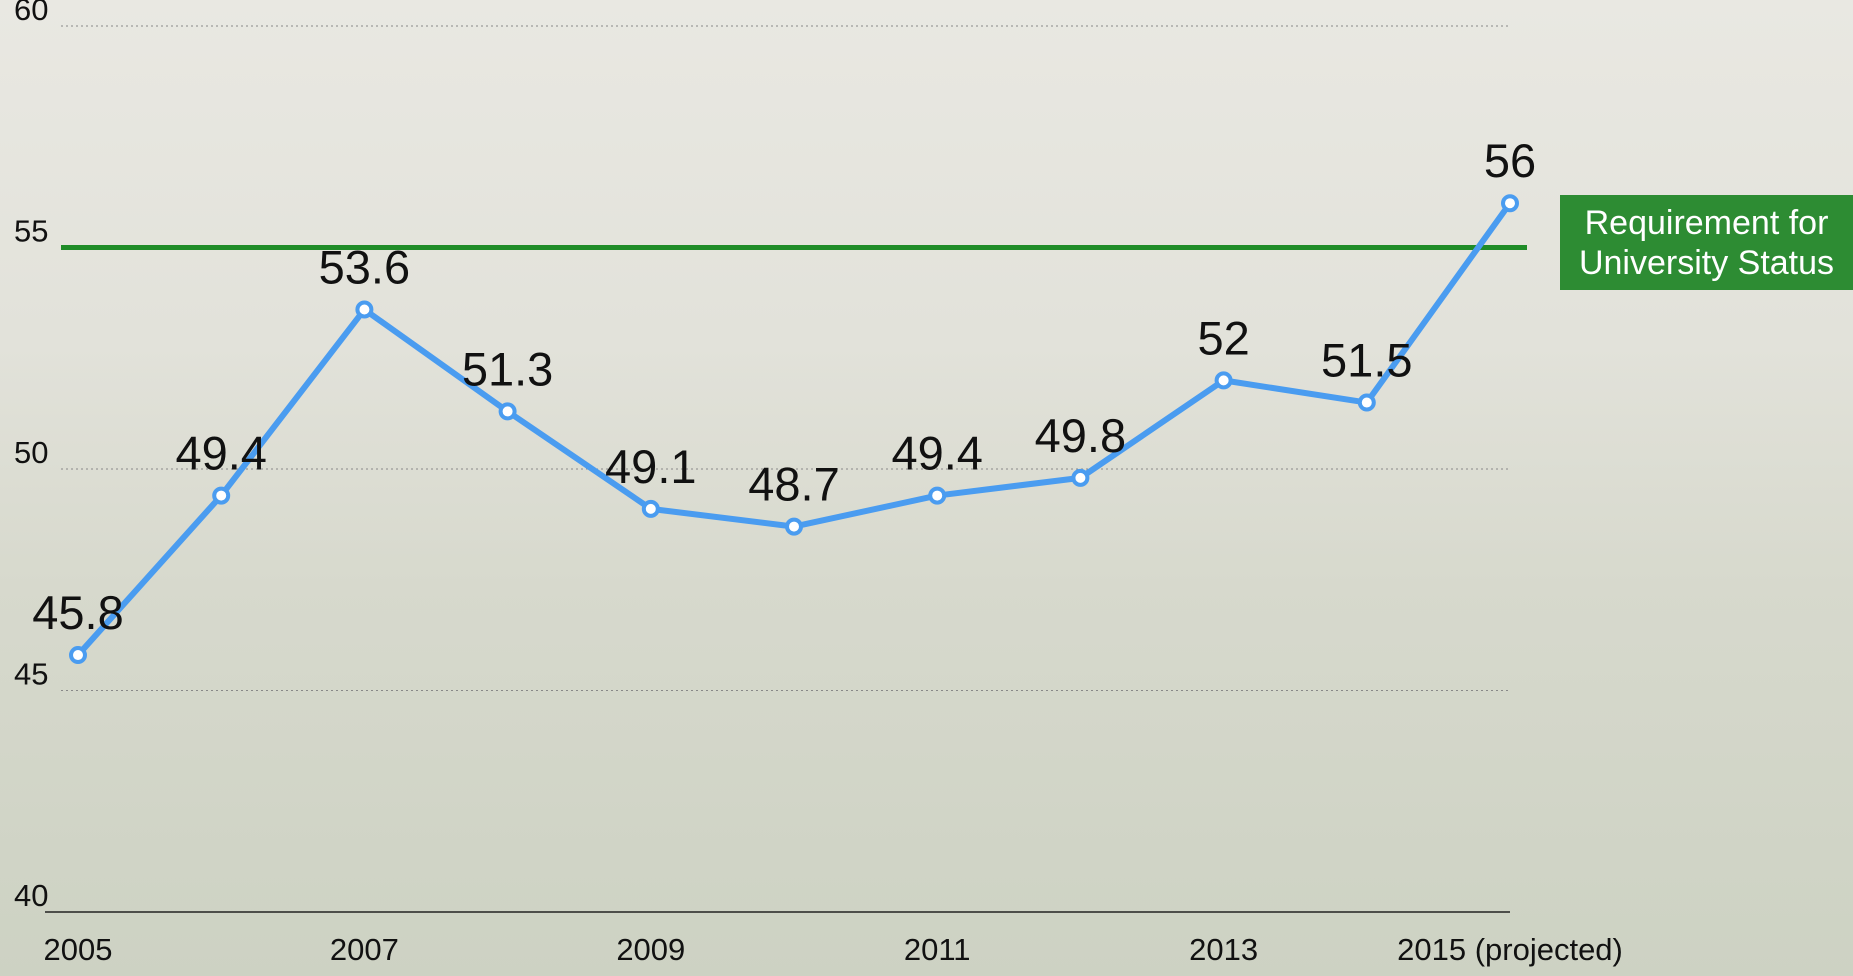  Describe the element at coordinates (793, 484) in the screenshot. I see `data-label: 48.7` at that location.